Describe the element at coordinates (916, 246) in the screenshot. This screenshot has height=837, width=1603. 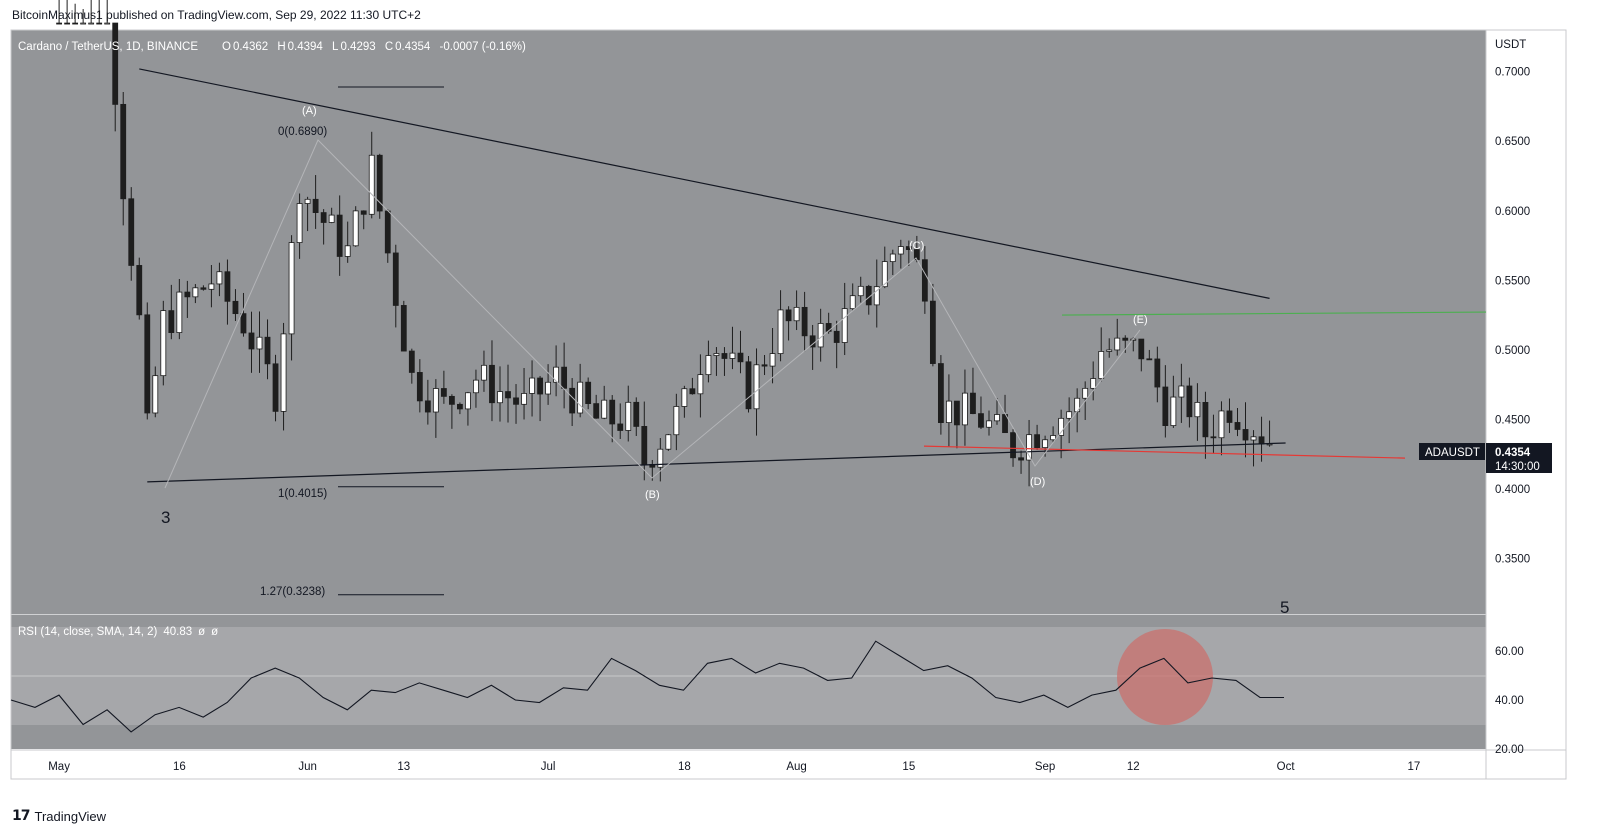
I see `wave-label-c: (C)` at that location.